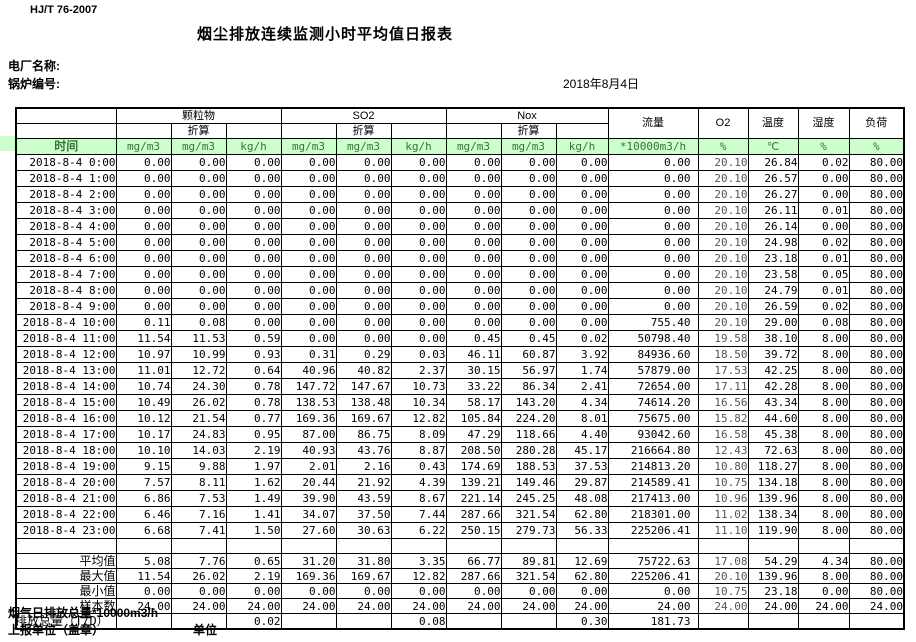  What do you see at coordinates (66, 194) in the screenshot?
I see `time-cell: 2018-8-4 2:00` at bounding box center [66, 194].